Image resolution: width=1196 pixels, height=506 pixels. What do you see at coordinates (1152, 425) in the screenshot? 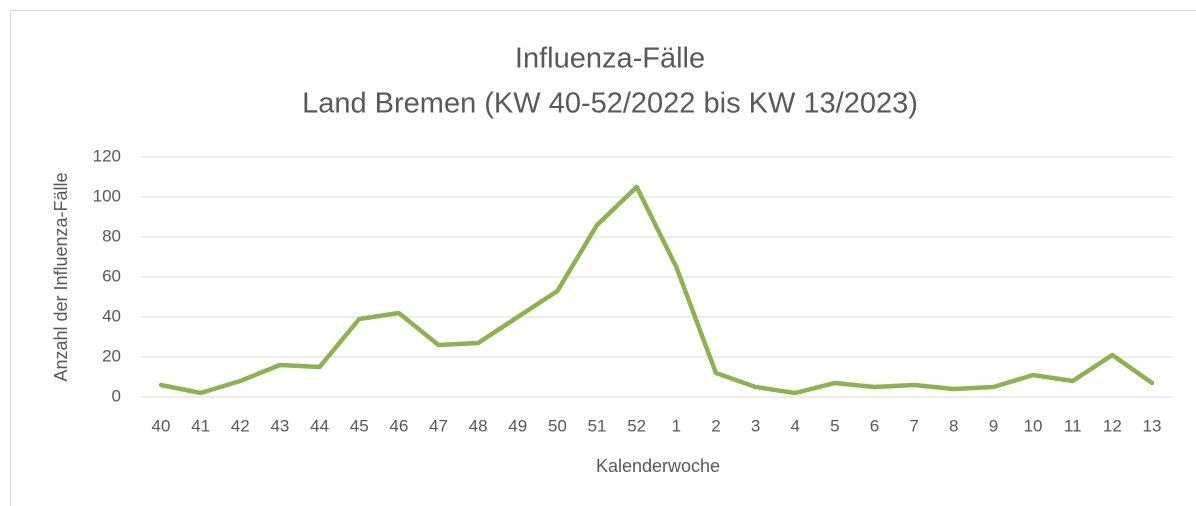
I see `x-tick-label: 13` at bounding box center [1152, 425].